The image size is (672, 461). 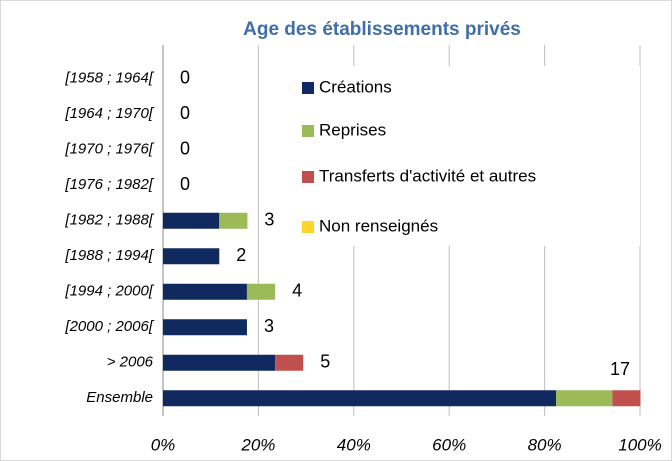 What do you see at coordinates (355, 86) in the screenshot?
I see `legend-label: Créations` at bounding box center [355, 86].